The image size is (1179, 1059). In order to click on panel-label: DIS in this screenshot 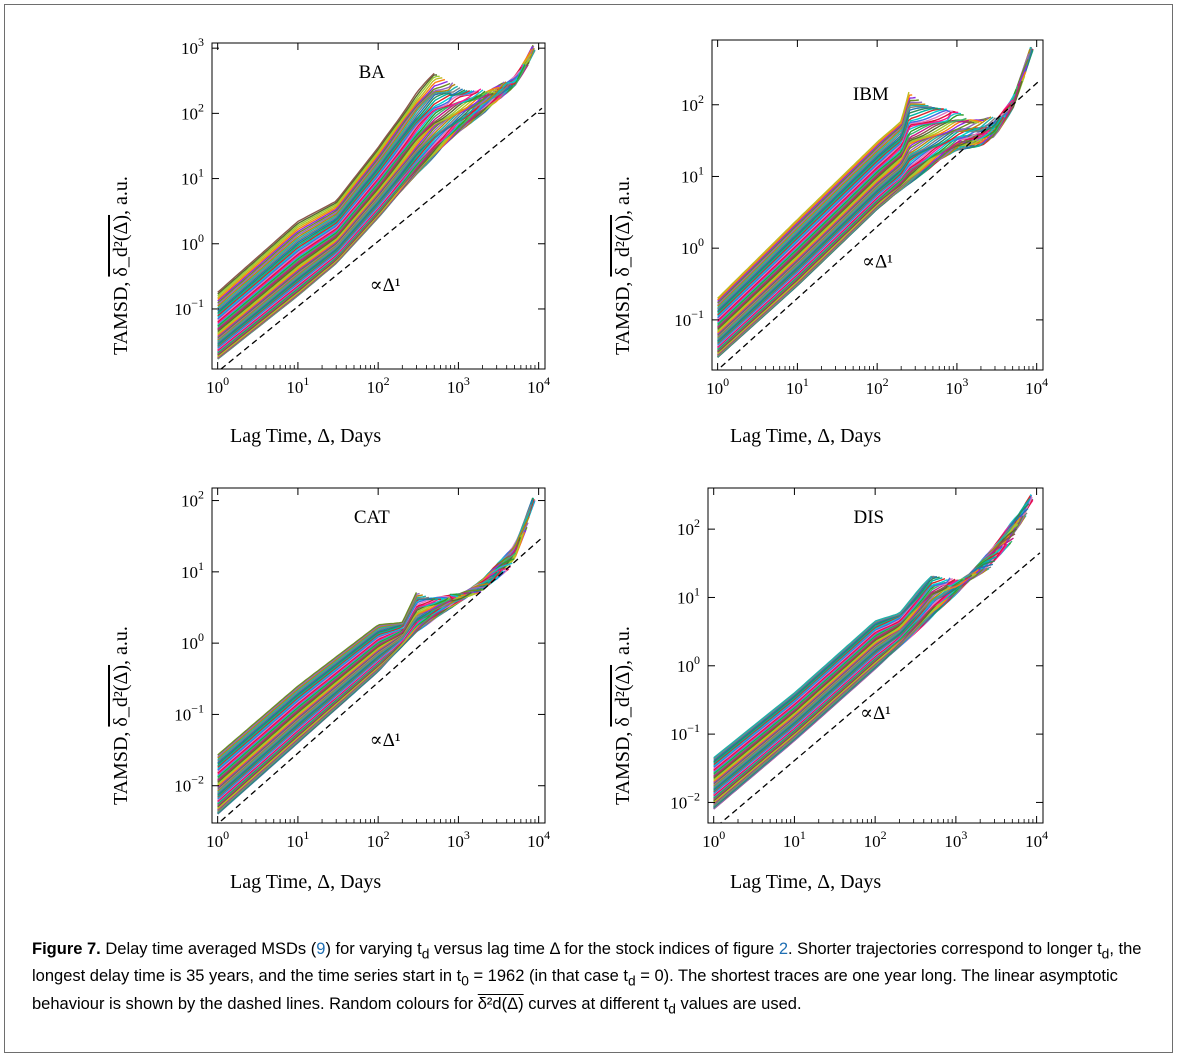, I will do `click(868, 517)`.